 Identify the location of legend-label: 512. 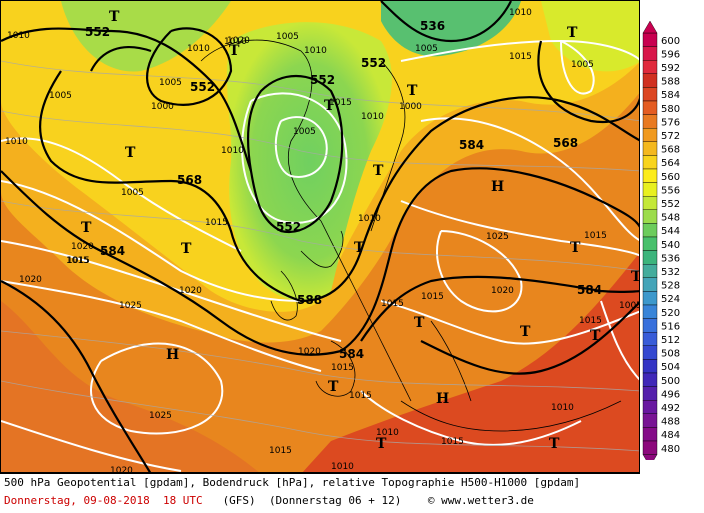
(670, 340).